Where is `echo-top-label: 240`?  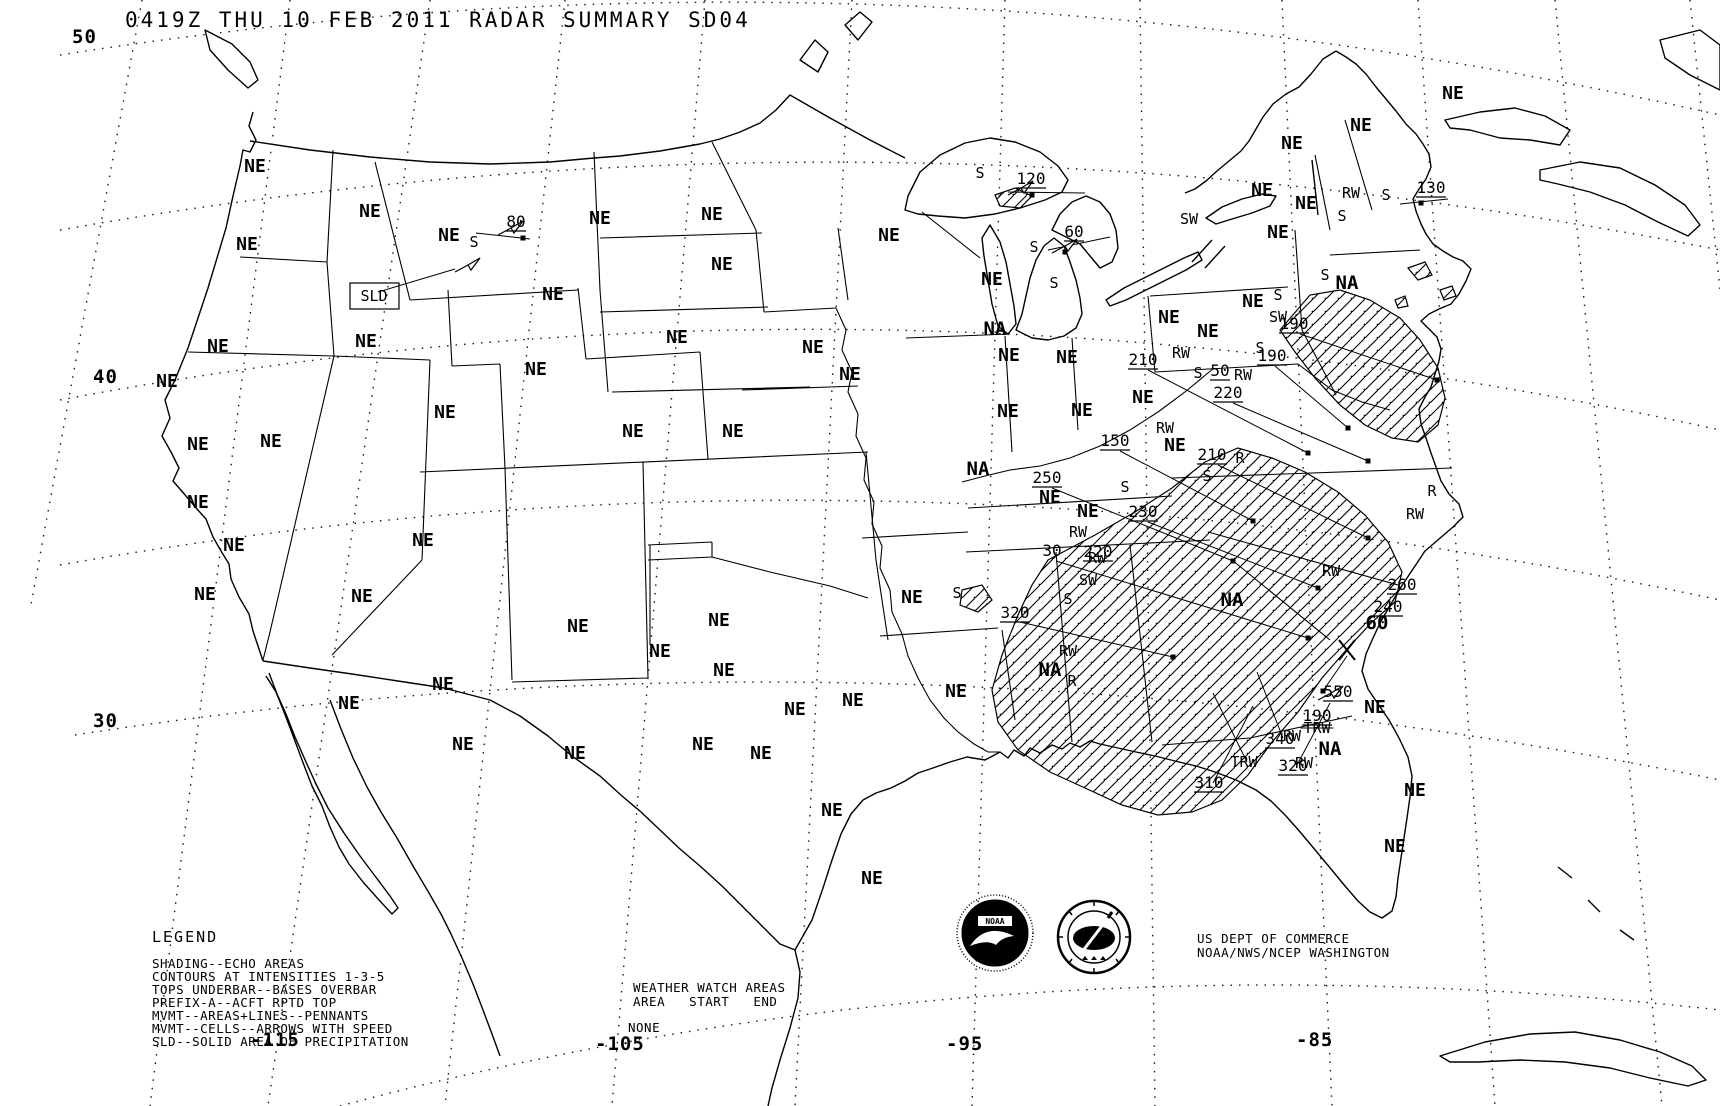 echo-top-label: 240 is located at coordinates (1388, 606).